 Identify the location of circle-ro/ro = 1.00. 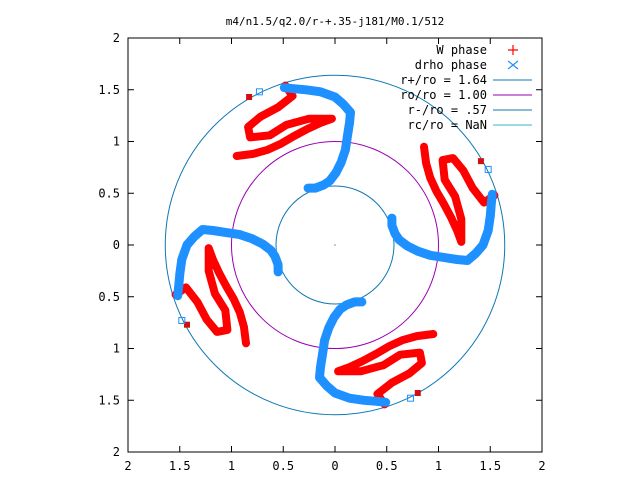
(335, 245).